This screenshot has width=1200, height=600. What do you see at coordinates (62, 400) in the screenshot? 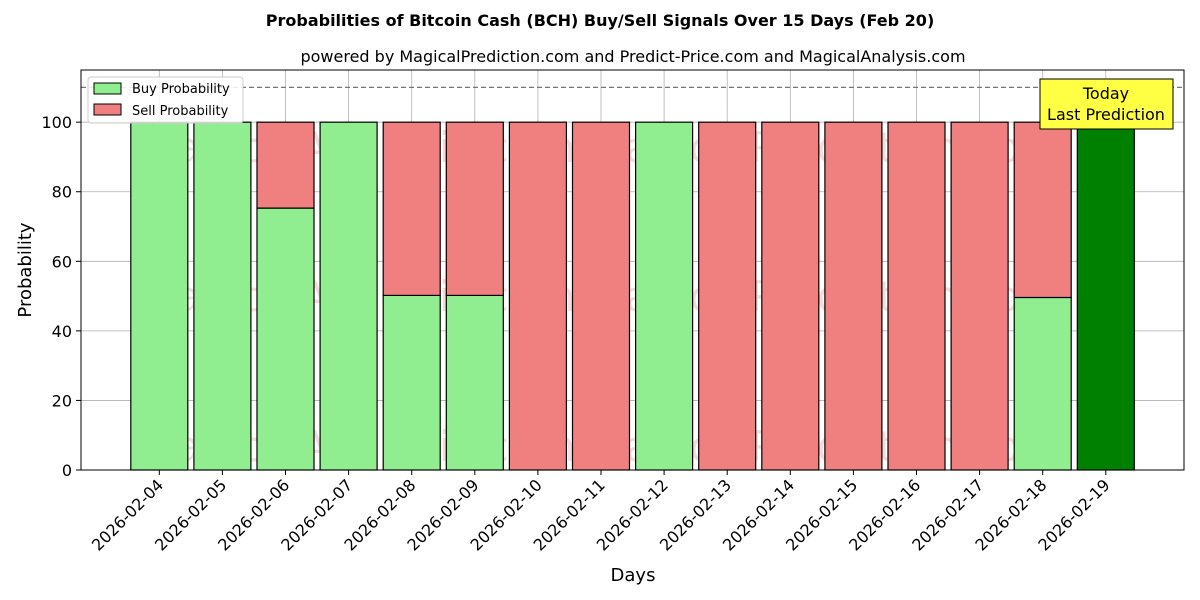
I see `y-tick-label: 20` at bounding box center [62, 400].